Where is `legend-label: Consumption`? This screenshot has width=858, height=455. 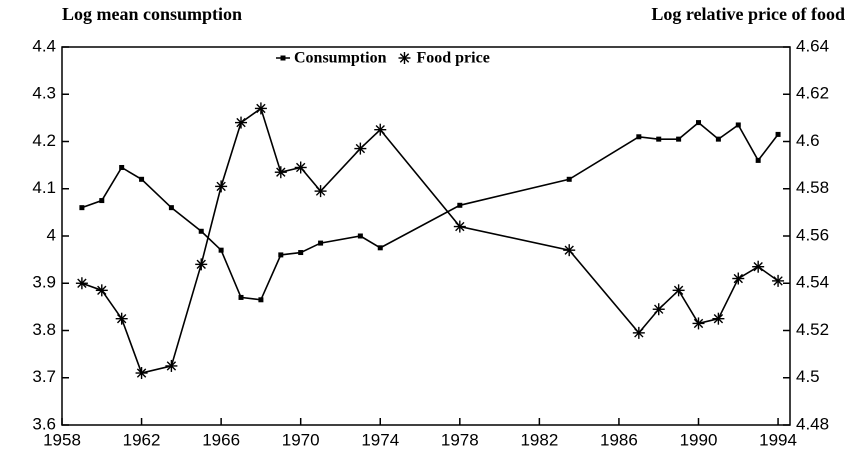
legend-label: Consumption is located at coordinates (340, 58).